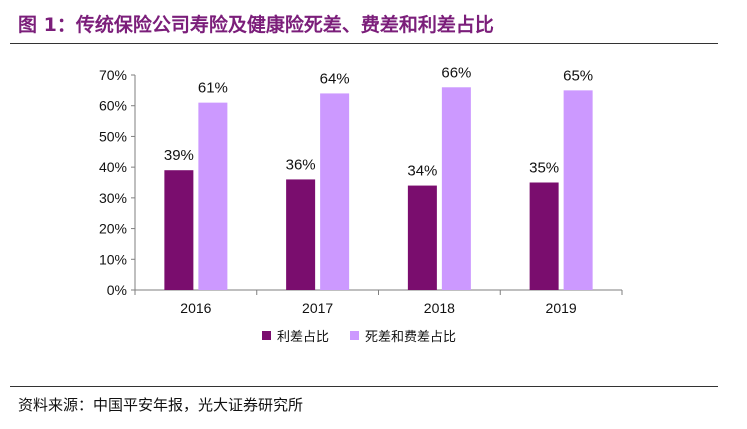  Describe the element at coordinates (561, 308) in the screenshot. I see `x-tick-label: 2019` at that location.